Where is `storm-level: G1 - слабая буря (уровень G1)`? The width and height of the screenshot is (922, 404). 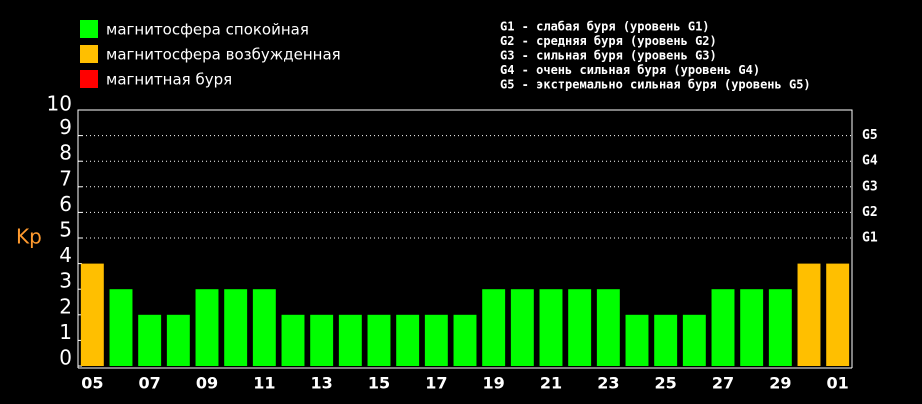 storm-level: G1 - слабая буря (уровень G1) is located at coordinates (605, 27).